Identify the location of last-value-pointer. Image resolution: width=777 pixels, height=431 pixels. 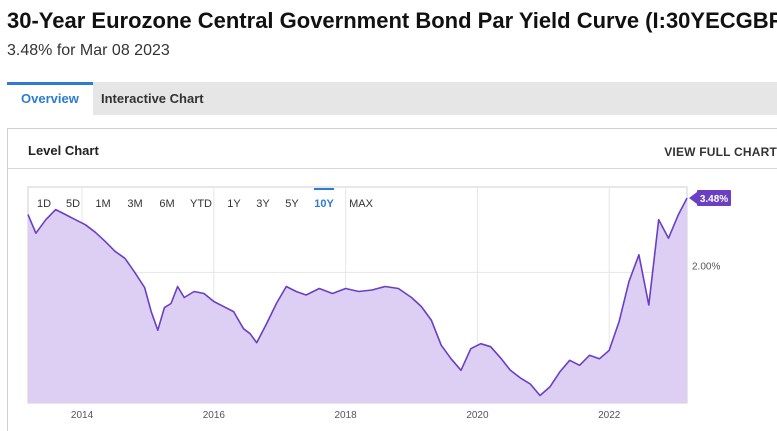
(693, 198).